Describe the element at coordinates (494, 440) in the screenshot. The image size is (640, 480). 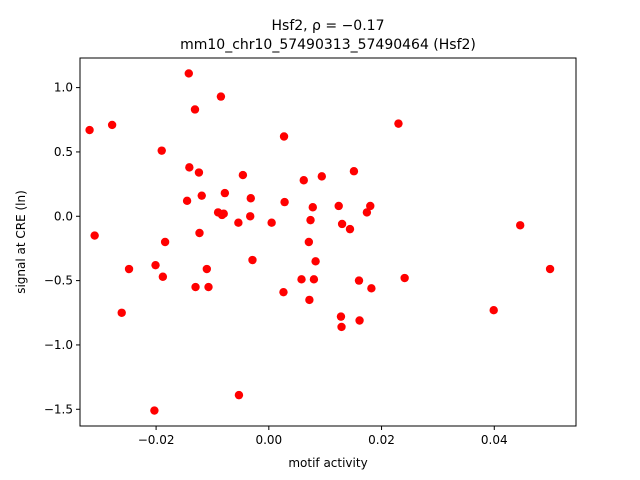
I see `x-tick-label: 0.04` at that location.